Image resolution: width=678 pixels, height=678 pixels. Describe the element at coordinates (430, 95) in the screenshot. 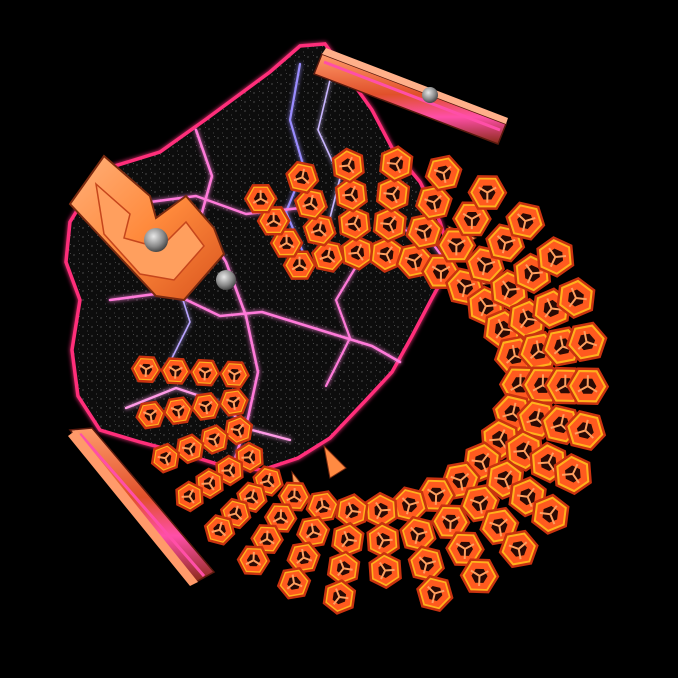

I see `screw-top` at that location.